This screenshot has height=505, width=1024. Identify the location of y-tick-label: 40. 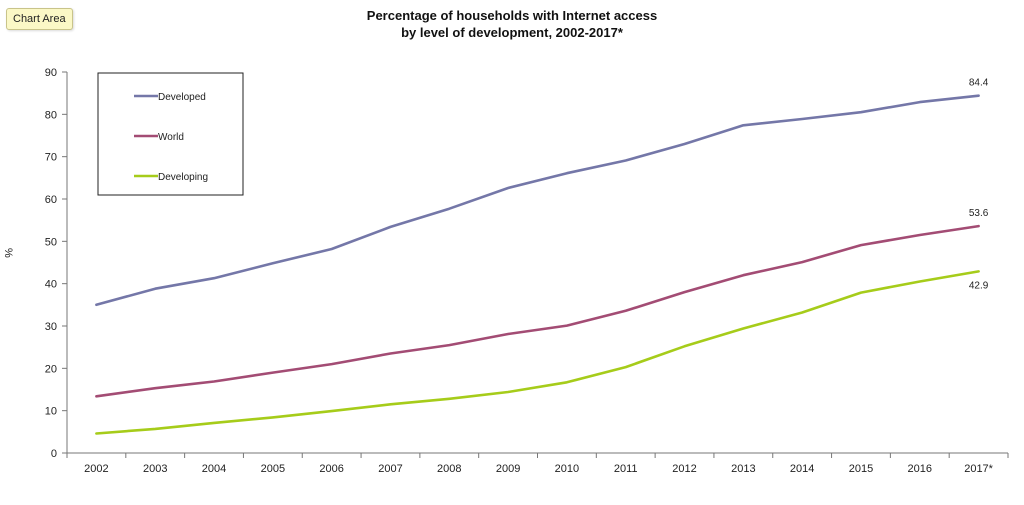
(51, 285).